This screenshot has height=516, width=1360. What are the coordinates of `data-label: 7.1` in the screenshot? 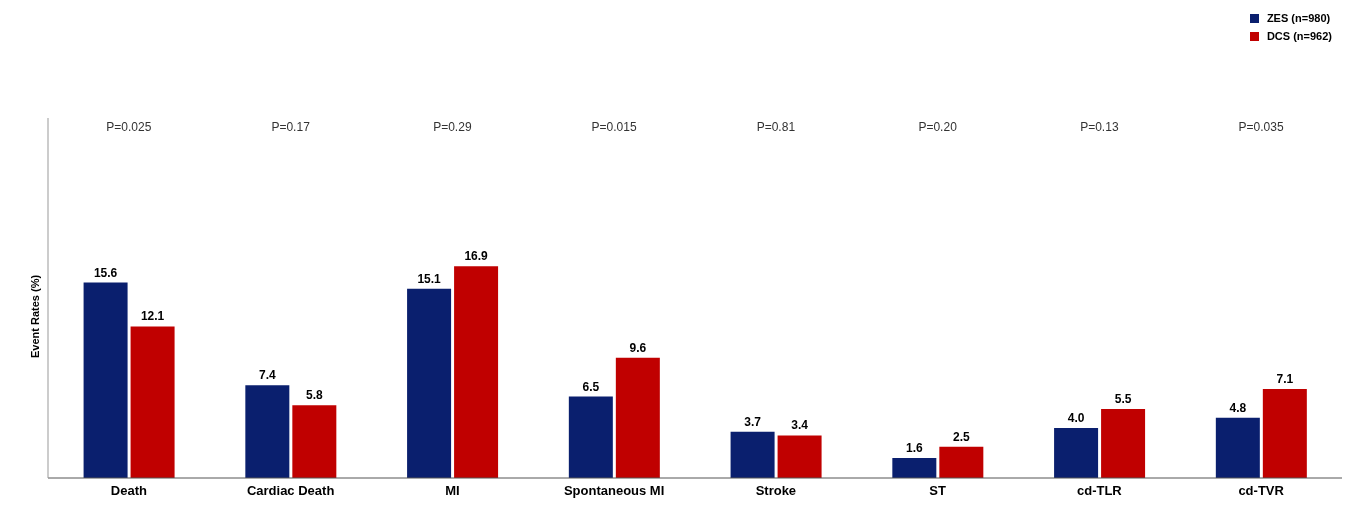 It's located at (1285, 379).